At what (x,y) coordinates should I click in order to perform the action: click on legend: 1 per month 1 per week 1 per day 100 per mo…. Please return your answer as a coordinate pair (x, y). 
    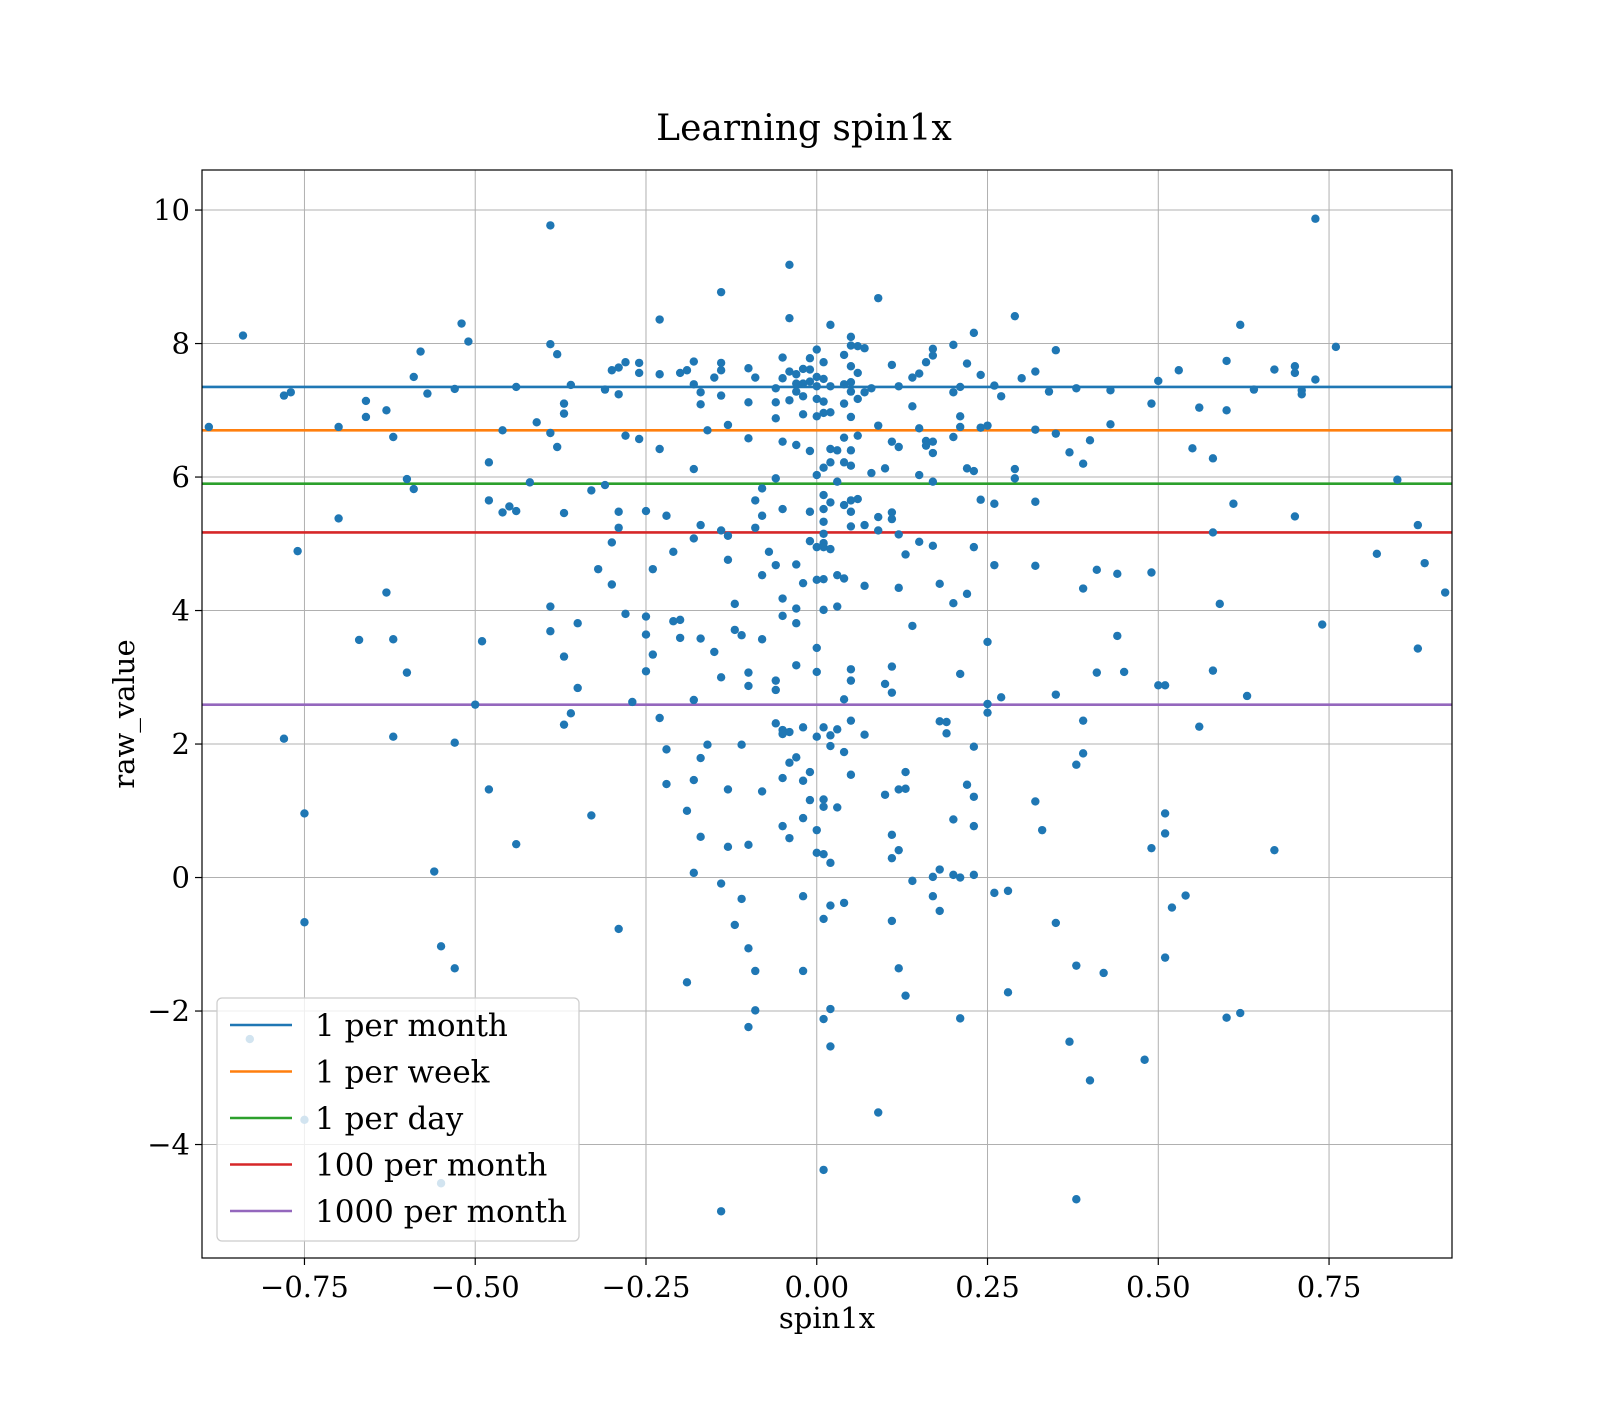
    Looking at the image, I should click on (398, 1119).